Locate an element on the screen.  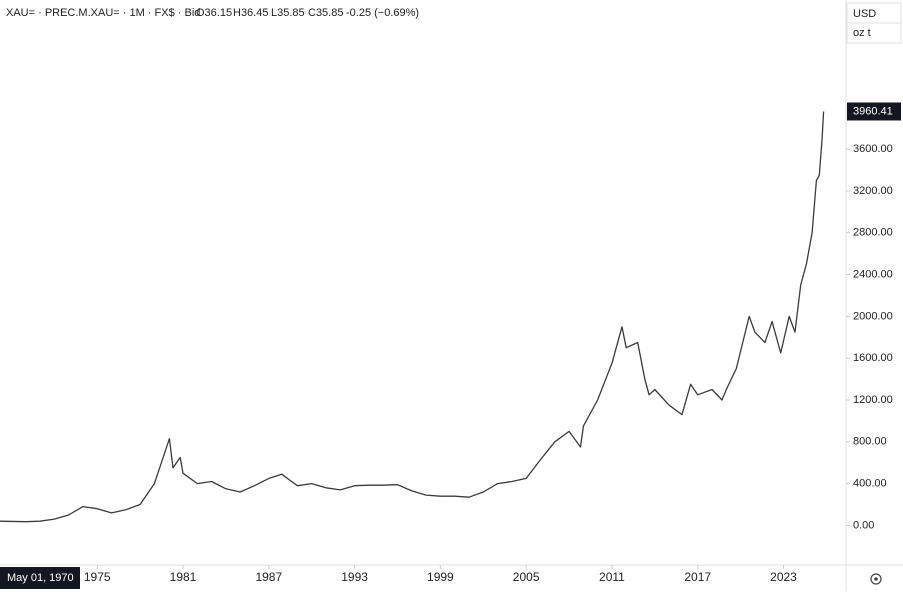
last-price-label: 3960.41 is located at coordinates (873, 111).